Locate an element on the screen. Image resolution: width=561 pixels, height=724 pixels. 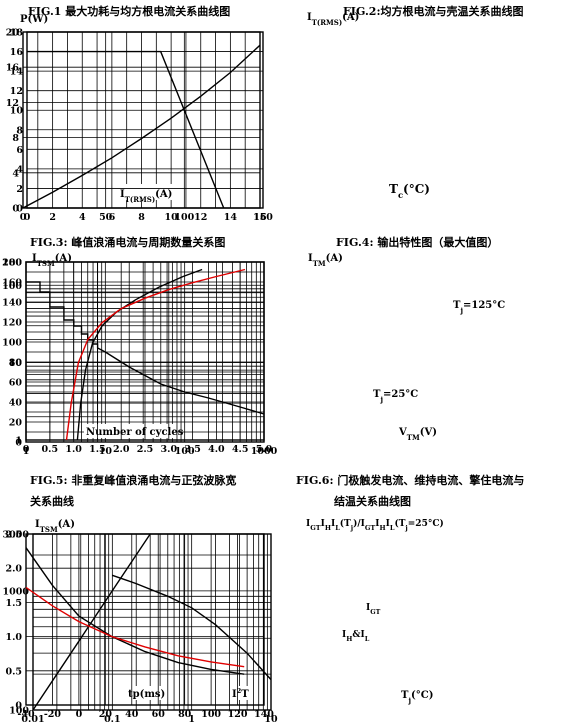
figure-3-title: FIG.3: 峰值浪涌电流与周期数量关系图 is located at coordinates (128, 242).